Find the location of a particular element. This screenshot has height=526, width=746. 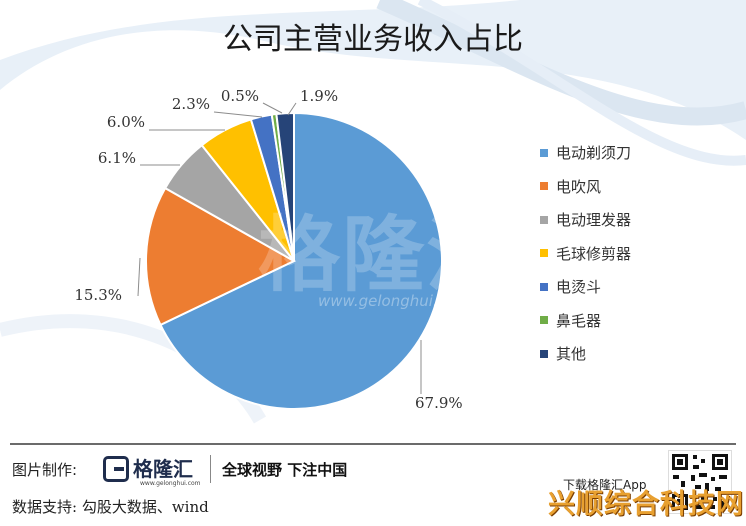

legend-item-5: 电烫斗 is located at coordinates (585, 287).